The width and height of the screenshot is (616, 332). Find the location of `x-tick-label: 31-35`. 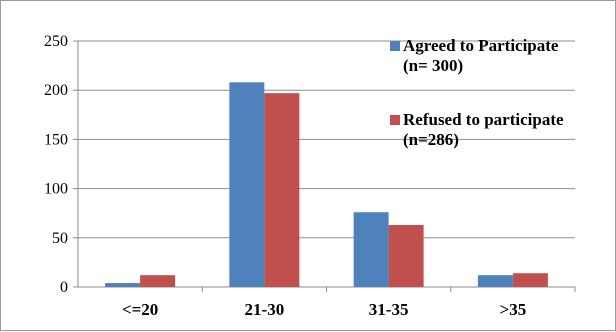

x-tick-label: 31-35 is located at coordinates (389, 309).